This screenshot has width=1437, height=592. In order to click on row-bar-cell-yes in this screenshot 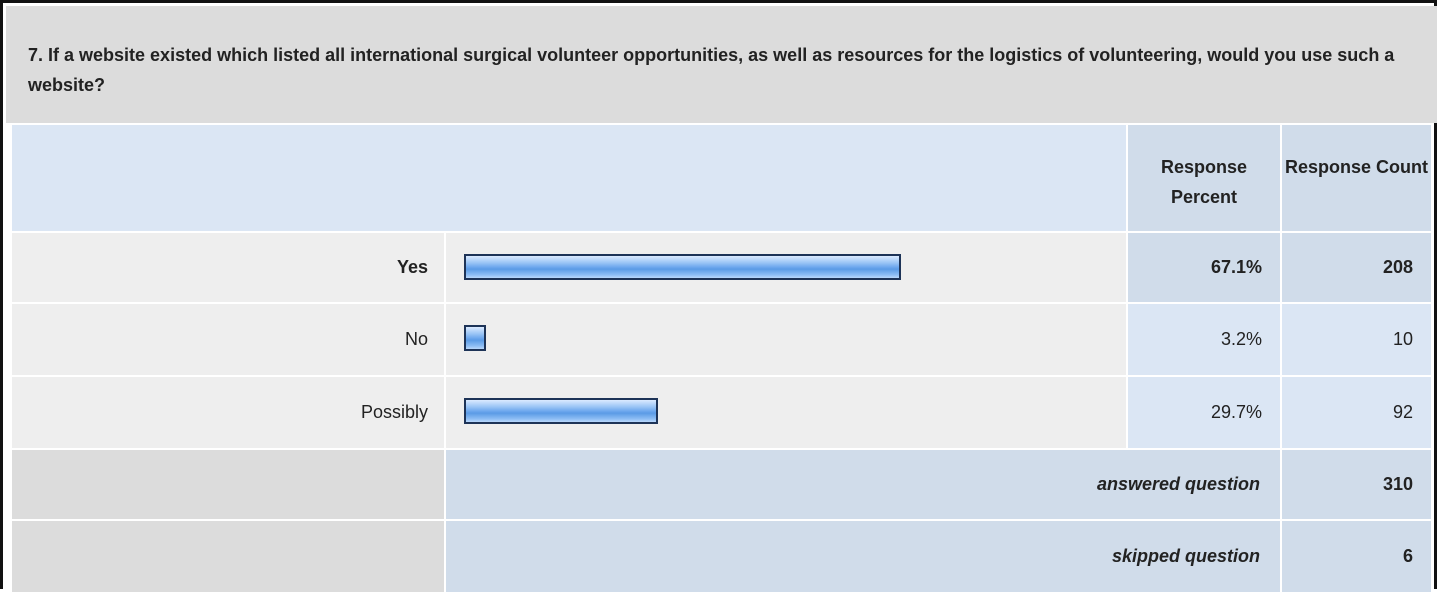, I will do `click(786, 267)`.